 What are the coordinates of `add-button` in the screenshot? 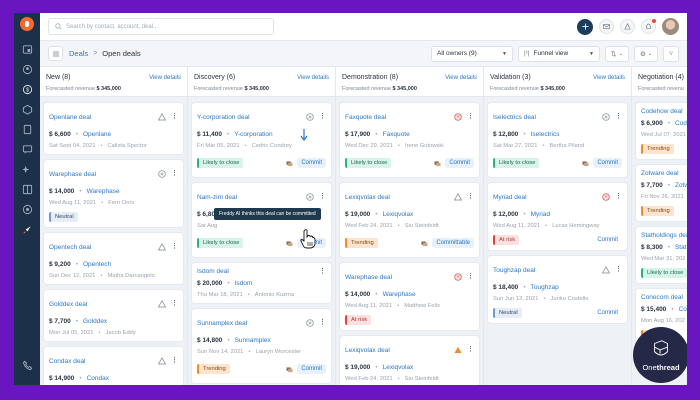 It's located at (585, 26).